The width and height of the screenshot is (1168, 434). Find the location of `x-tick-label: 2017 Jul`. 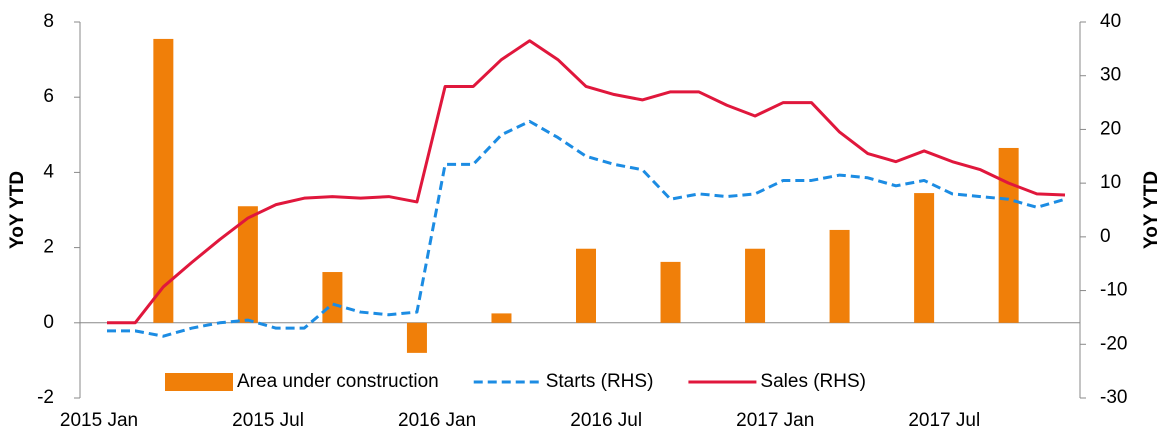

x-tick-label: 2017 Jul is located at coordinates (944, 420).